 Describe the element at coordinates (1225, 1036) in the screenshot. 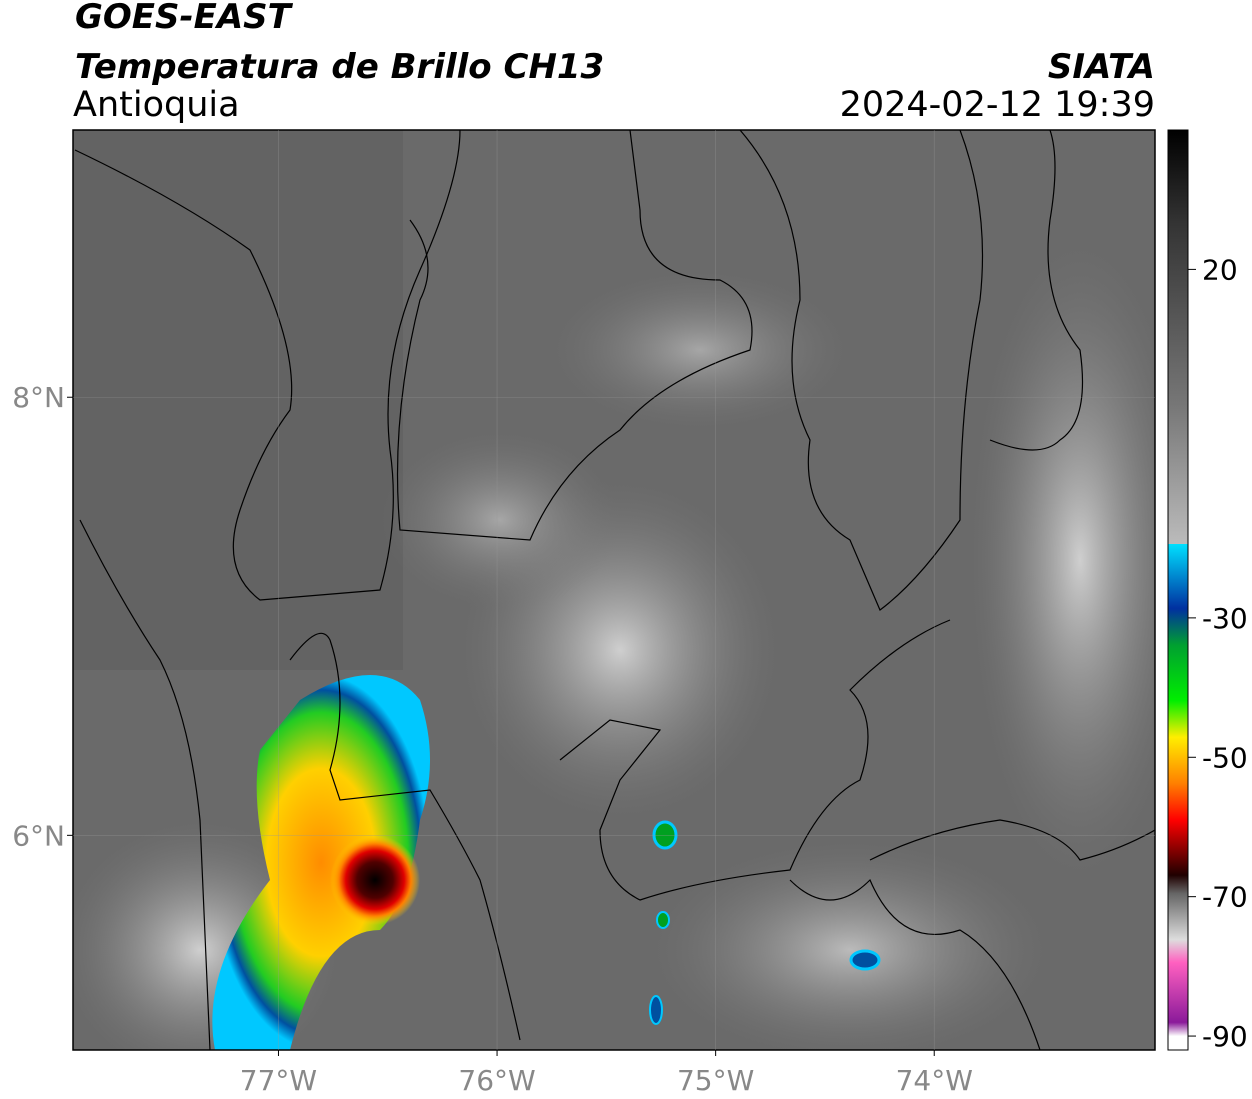

I see `colorbar-tick-label: -90` at that location.